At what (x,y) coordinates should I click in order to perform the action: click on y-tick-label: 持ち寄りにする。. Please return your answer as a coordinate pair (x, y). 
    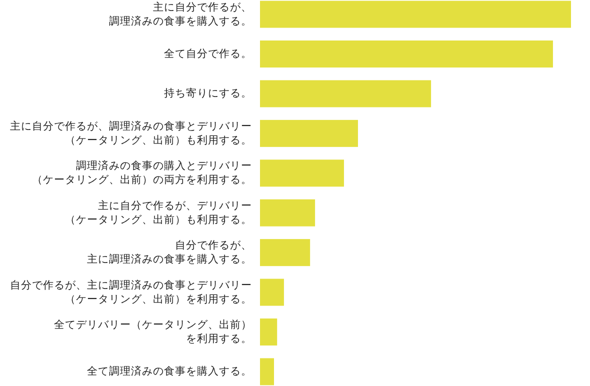
    Looking at the image, I should click on (208, 93).